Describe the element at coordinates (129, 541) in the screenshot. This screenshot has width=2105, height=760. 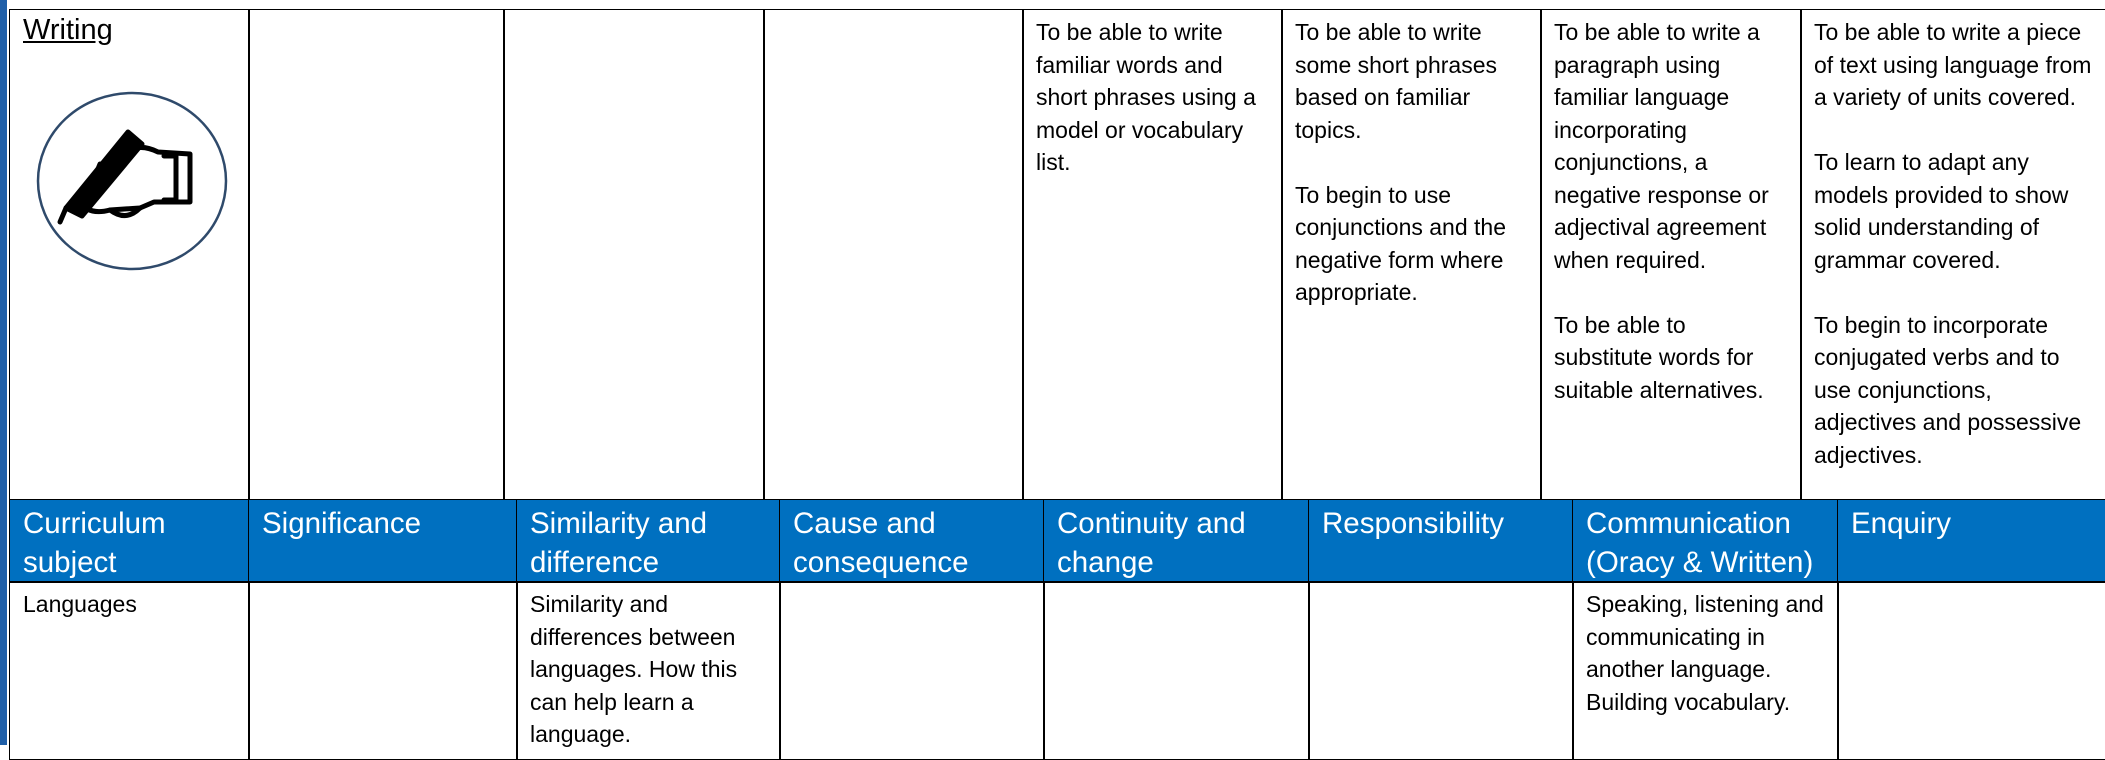
I see `header-cell: Curriculum subject` at that location.